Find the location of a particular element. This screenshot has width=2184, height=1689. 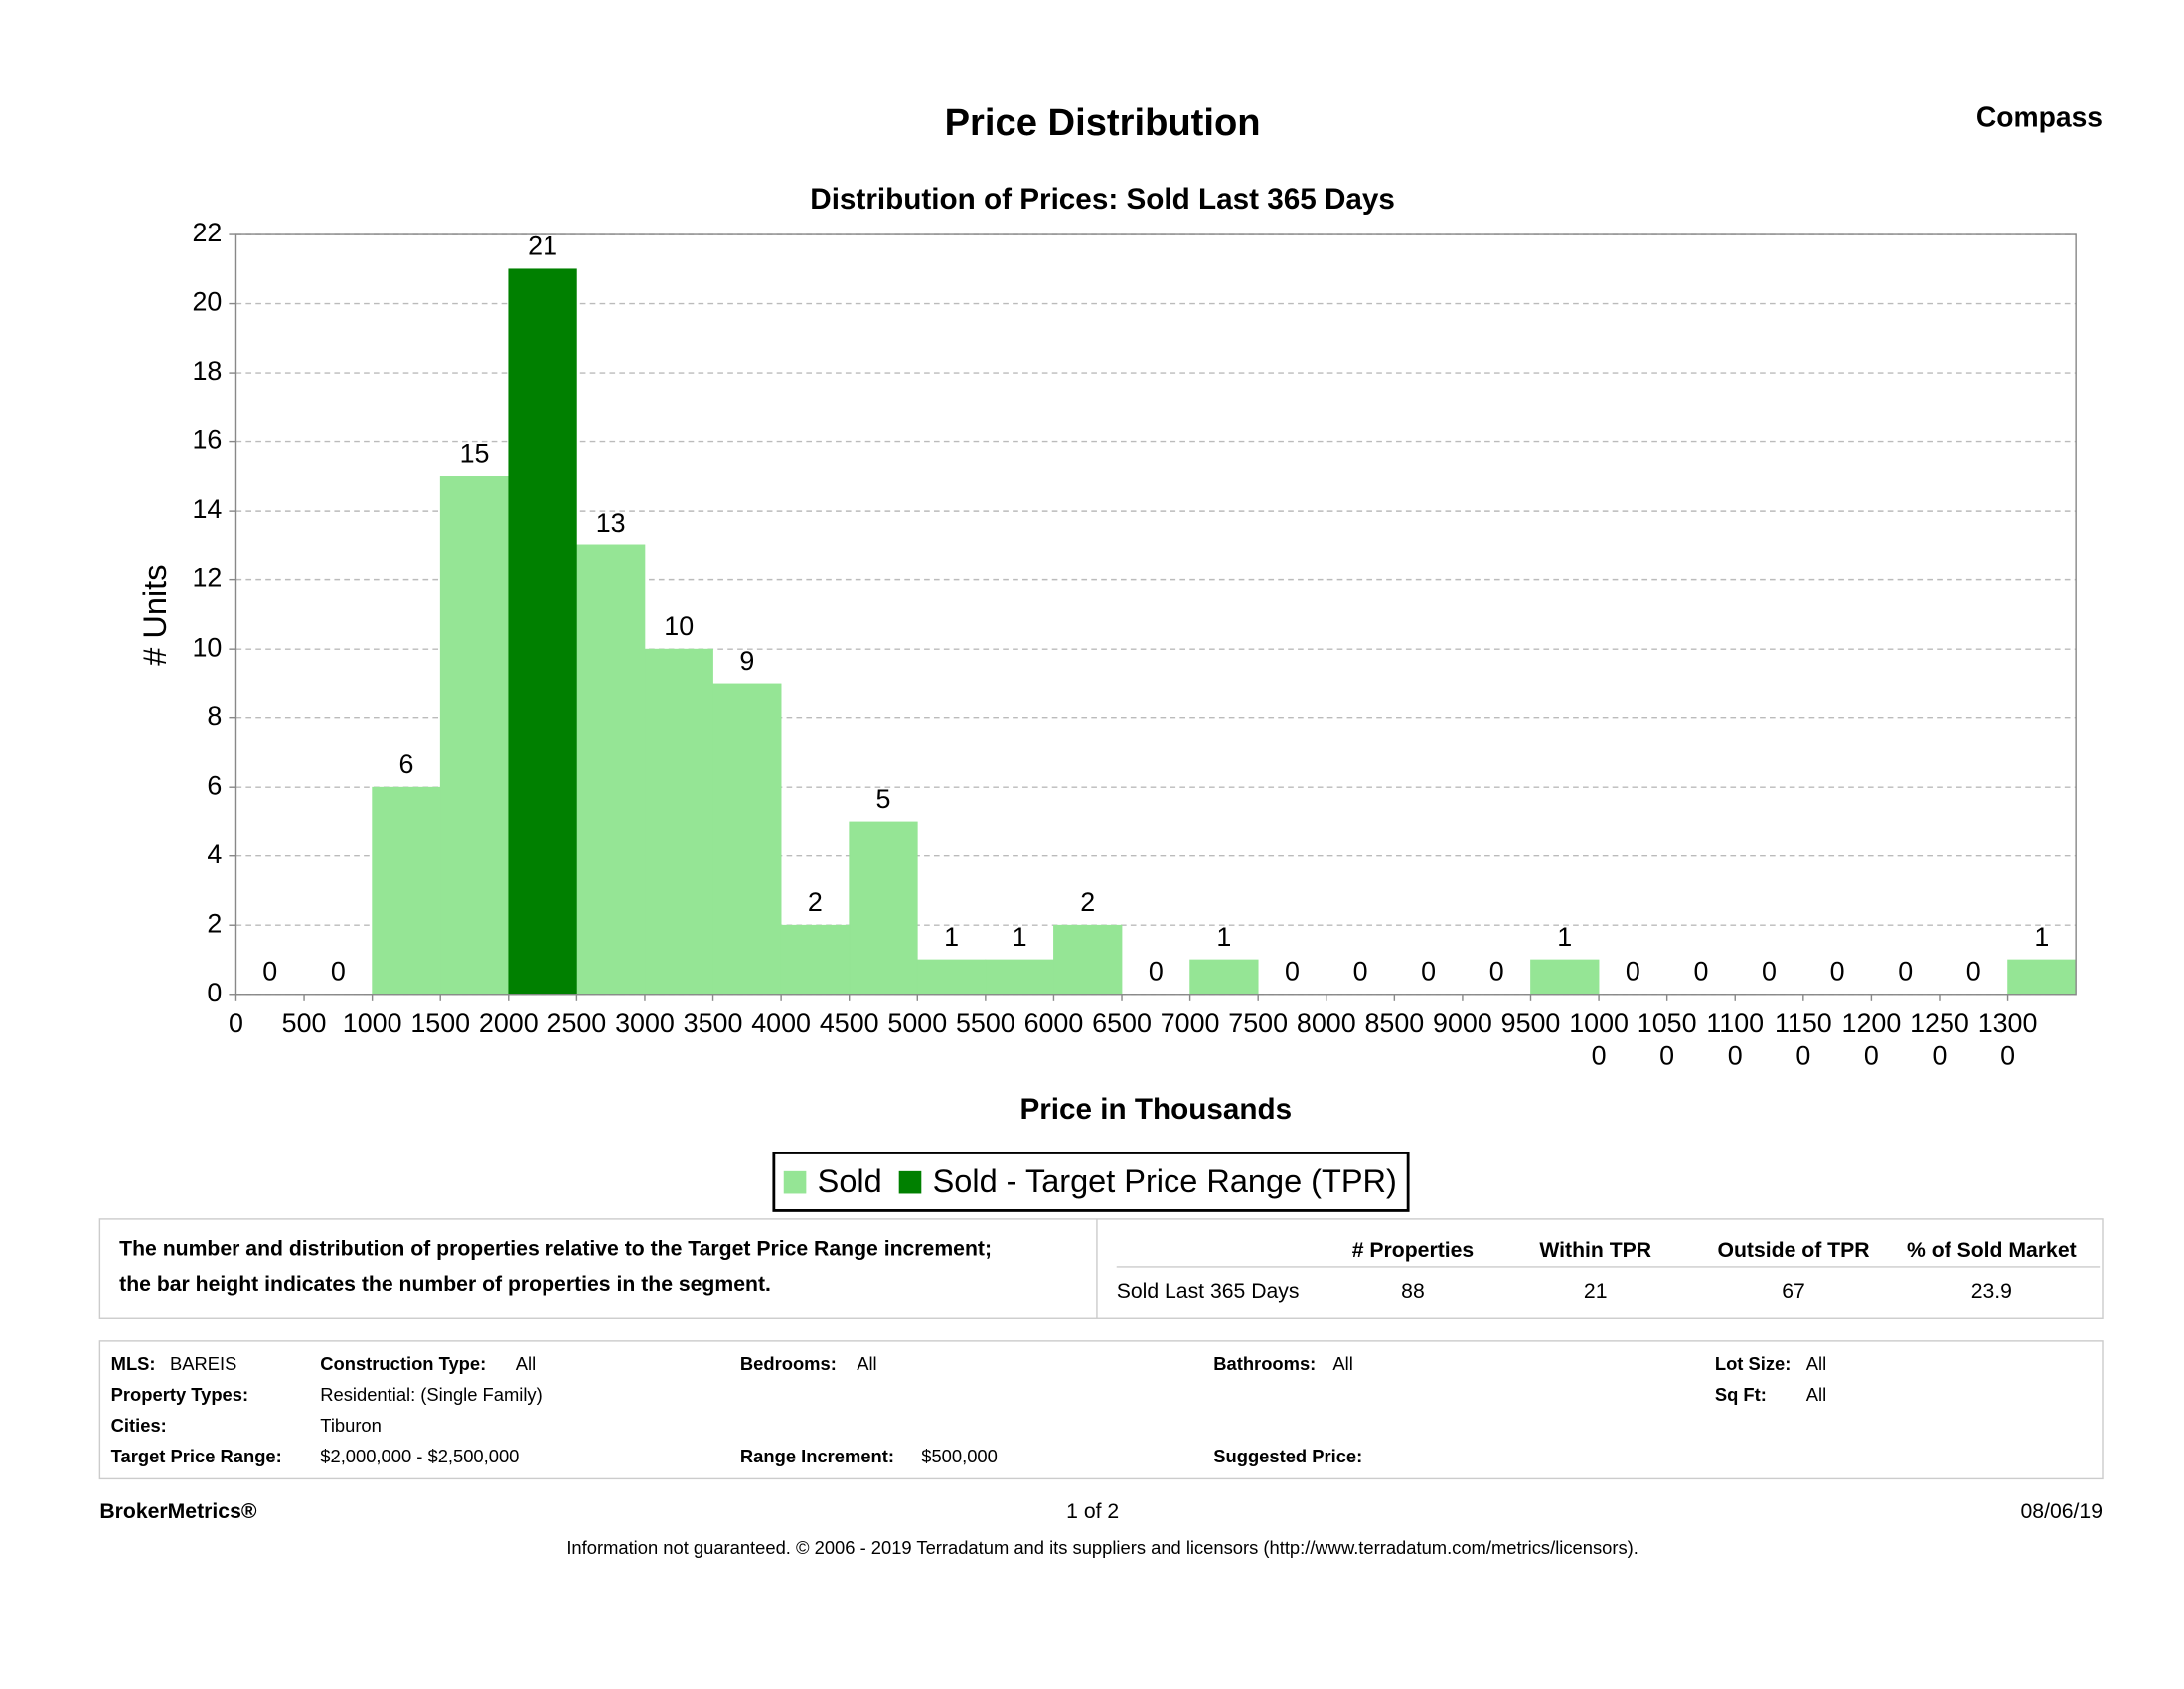

x-tick-label: 6500 is located at coordinates (1122, 1023).